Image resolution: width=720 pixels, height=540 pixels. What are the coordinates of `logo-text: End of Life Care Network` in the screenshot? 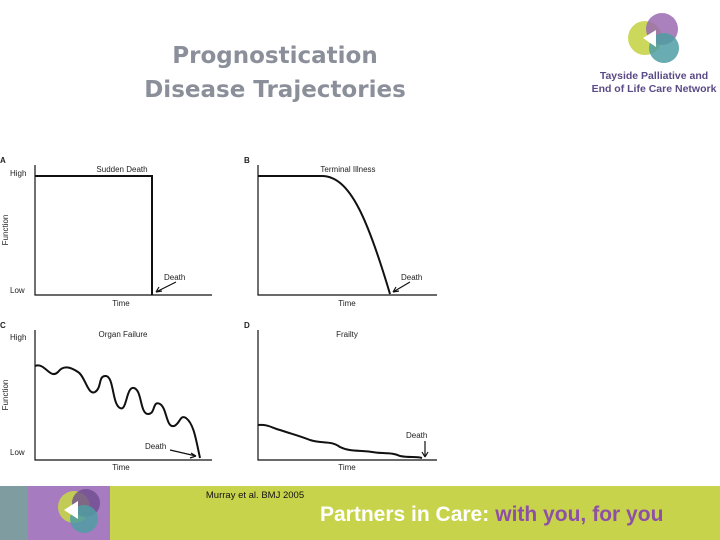 It's located at (654, 89).